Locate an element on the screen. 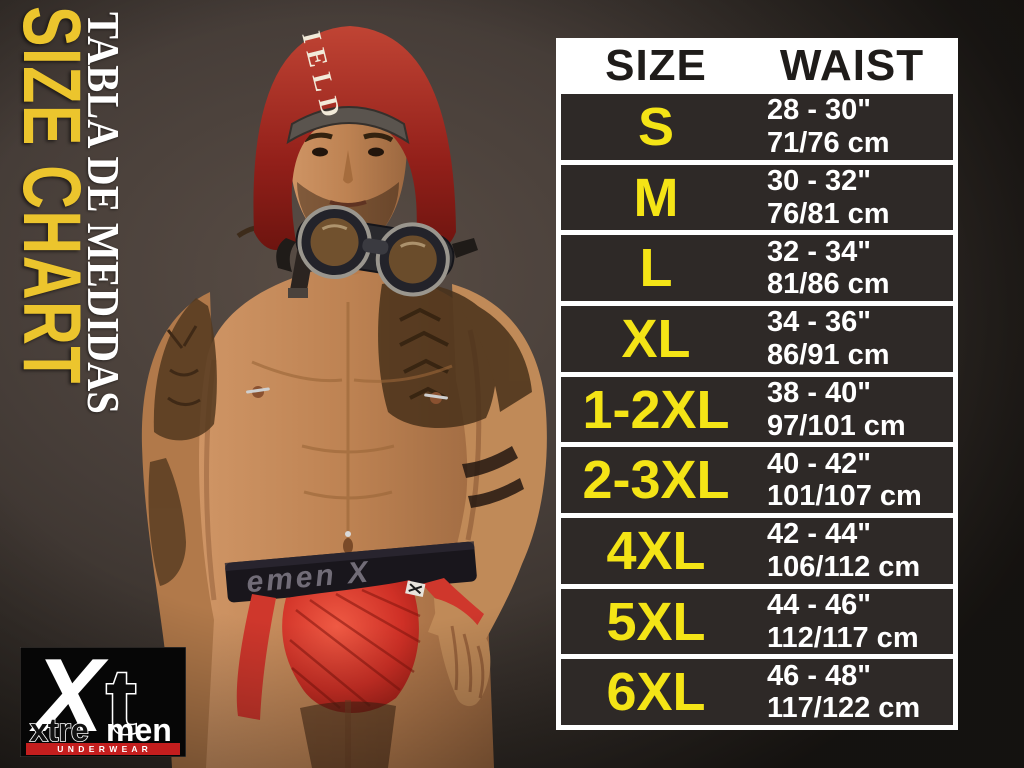  table-row: 2-3XL 40 - 42" 101/107 cm is located at coordinates (757, 480).